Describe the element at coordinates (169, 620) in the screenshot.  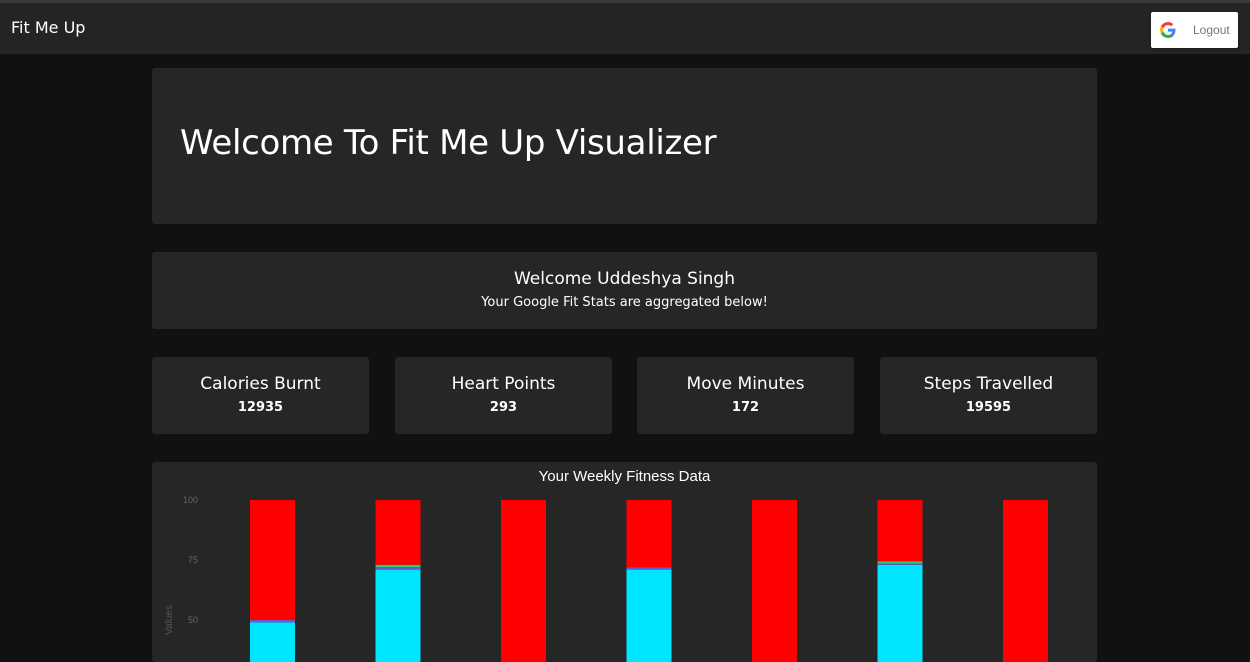
I see `y-axis-label: Values` at that location.